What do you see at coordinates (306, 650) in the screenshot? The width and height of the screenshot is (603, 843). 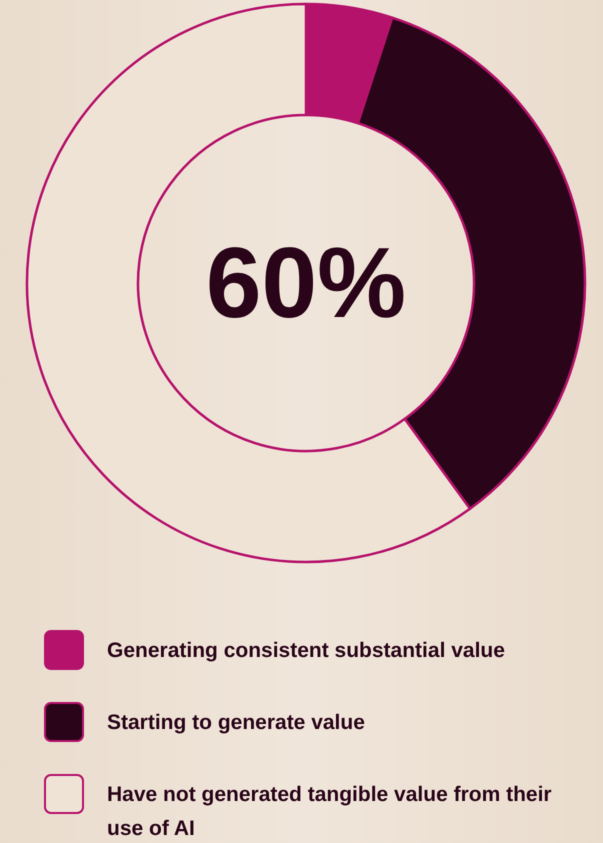 I see `legend-label: Generating consistent substantial value` at bounding box center [306, 650].